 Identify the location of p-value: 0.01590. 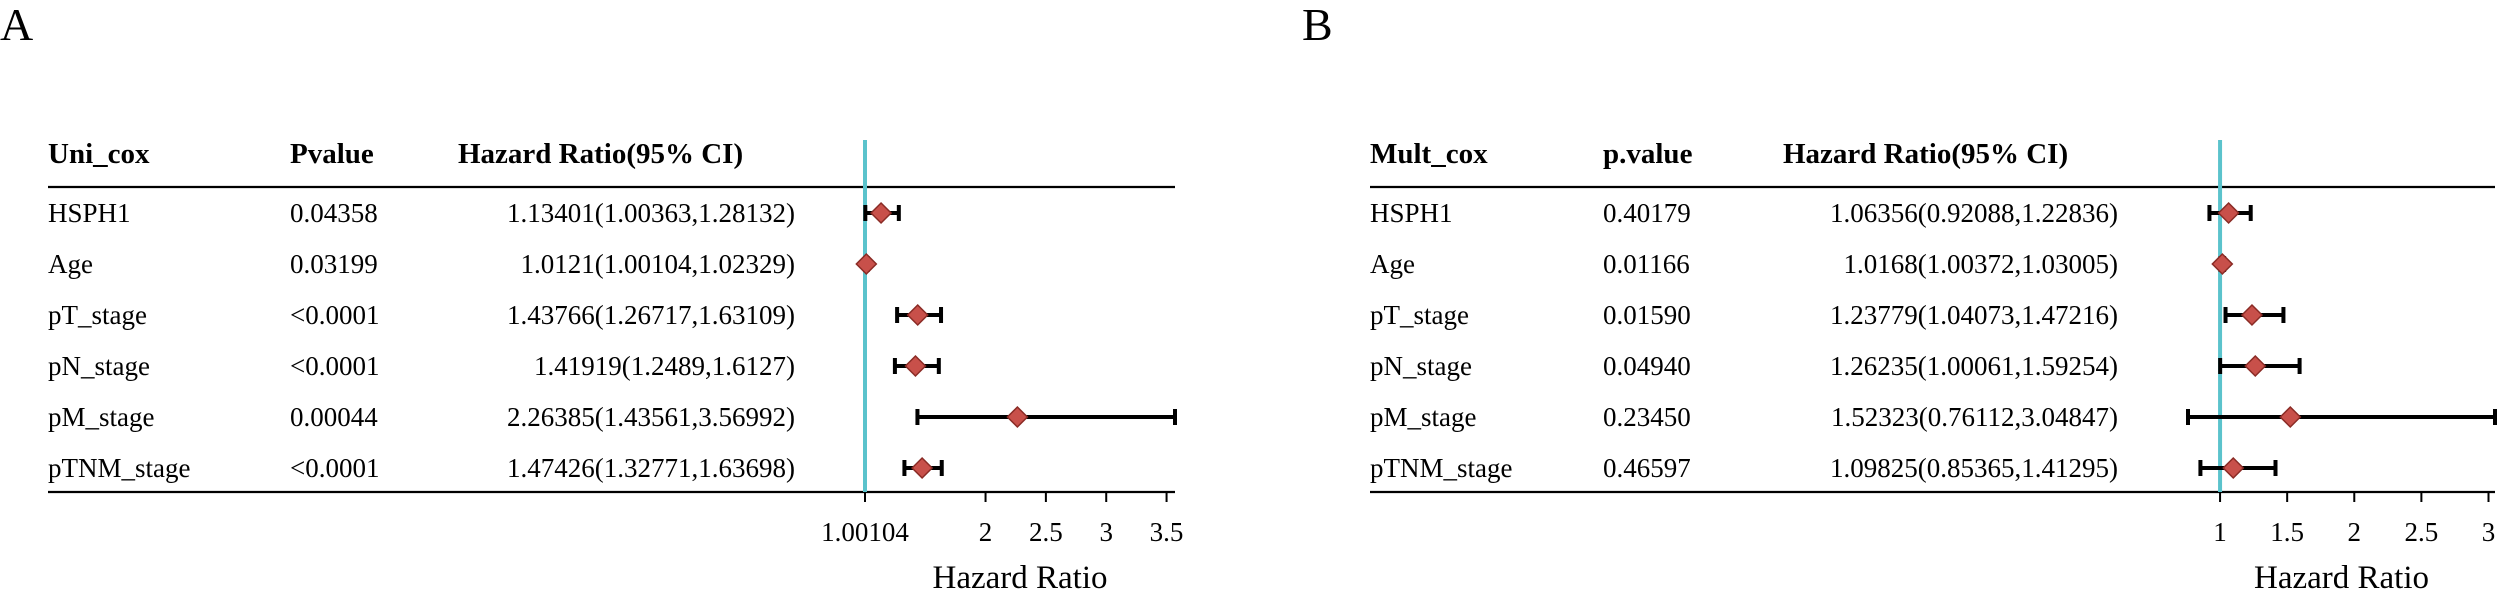
(1647, 315).